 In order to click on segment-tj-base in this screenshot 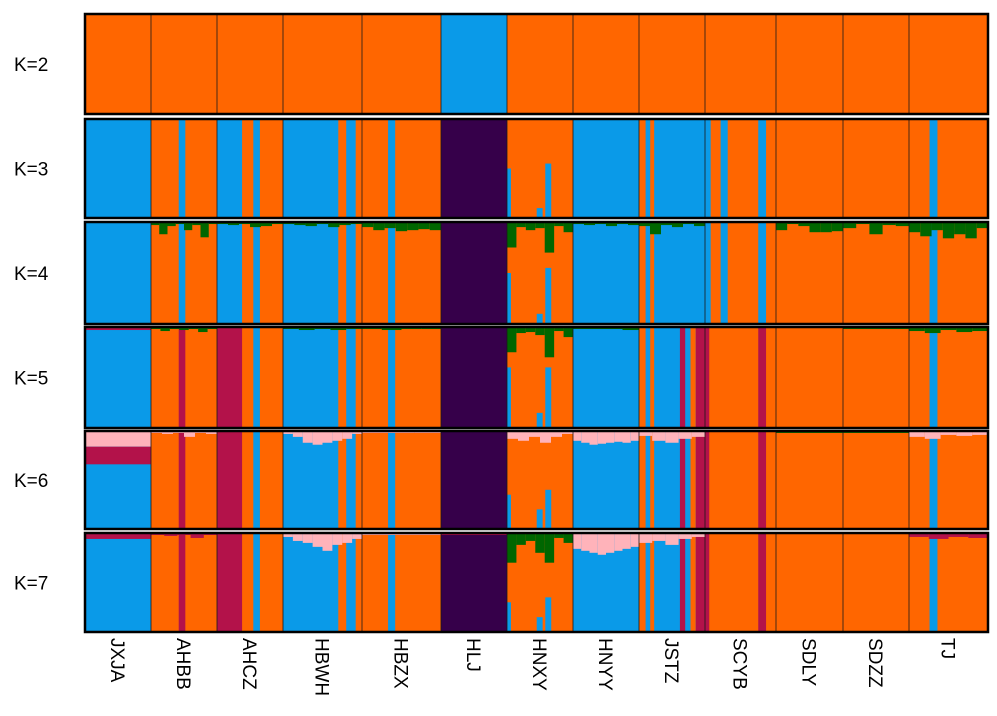, I will do `click(948, 582)`.